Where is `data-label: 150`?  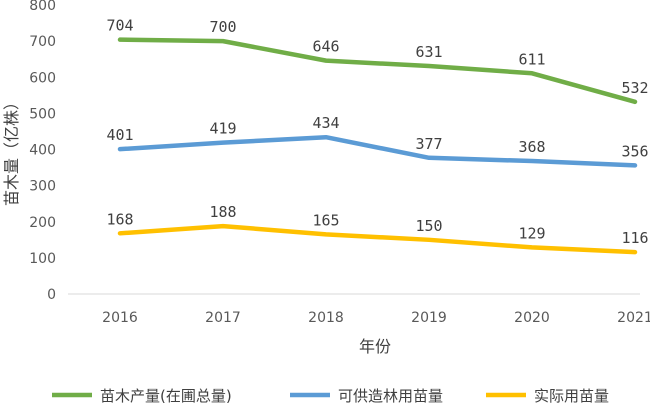 data-label: 150 is located at coordinates (428, 226).